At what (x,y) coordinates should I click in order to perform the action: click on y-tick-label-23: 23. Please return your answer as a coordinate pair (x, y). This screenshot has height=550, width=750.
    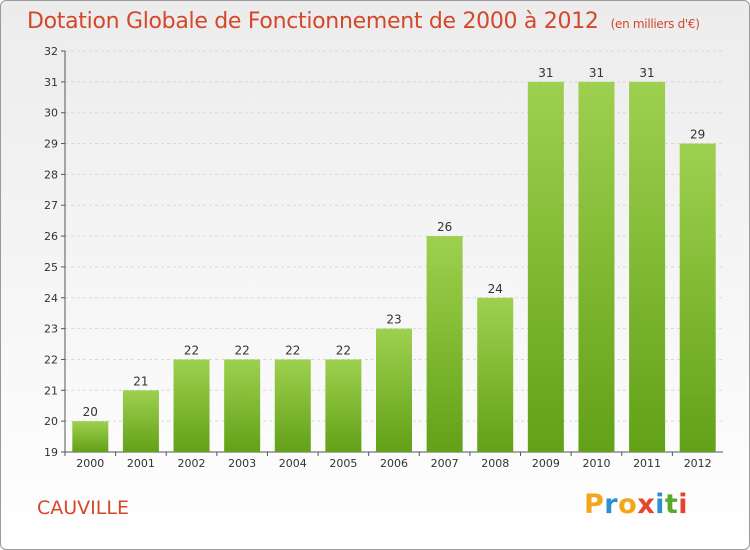
    Looking at the image, I should click on (51, 329).